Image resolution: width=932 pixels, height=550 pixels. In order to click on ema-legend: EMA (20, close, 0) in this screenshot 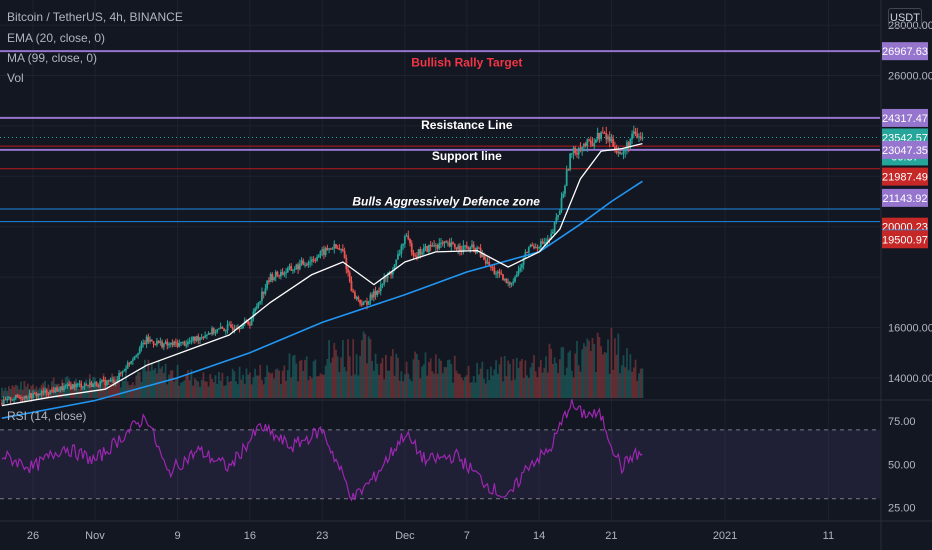, I will do `click(56, 38)`.